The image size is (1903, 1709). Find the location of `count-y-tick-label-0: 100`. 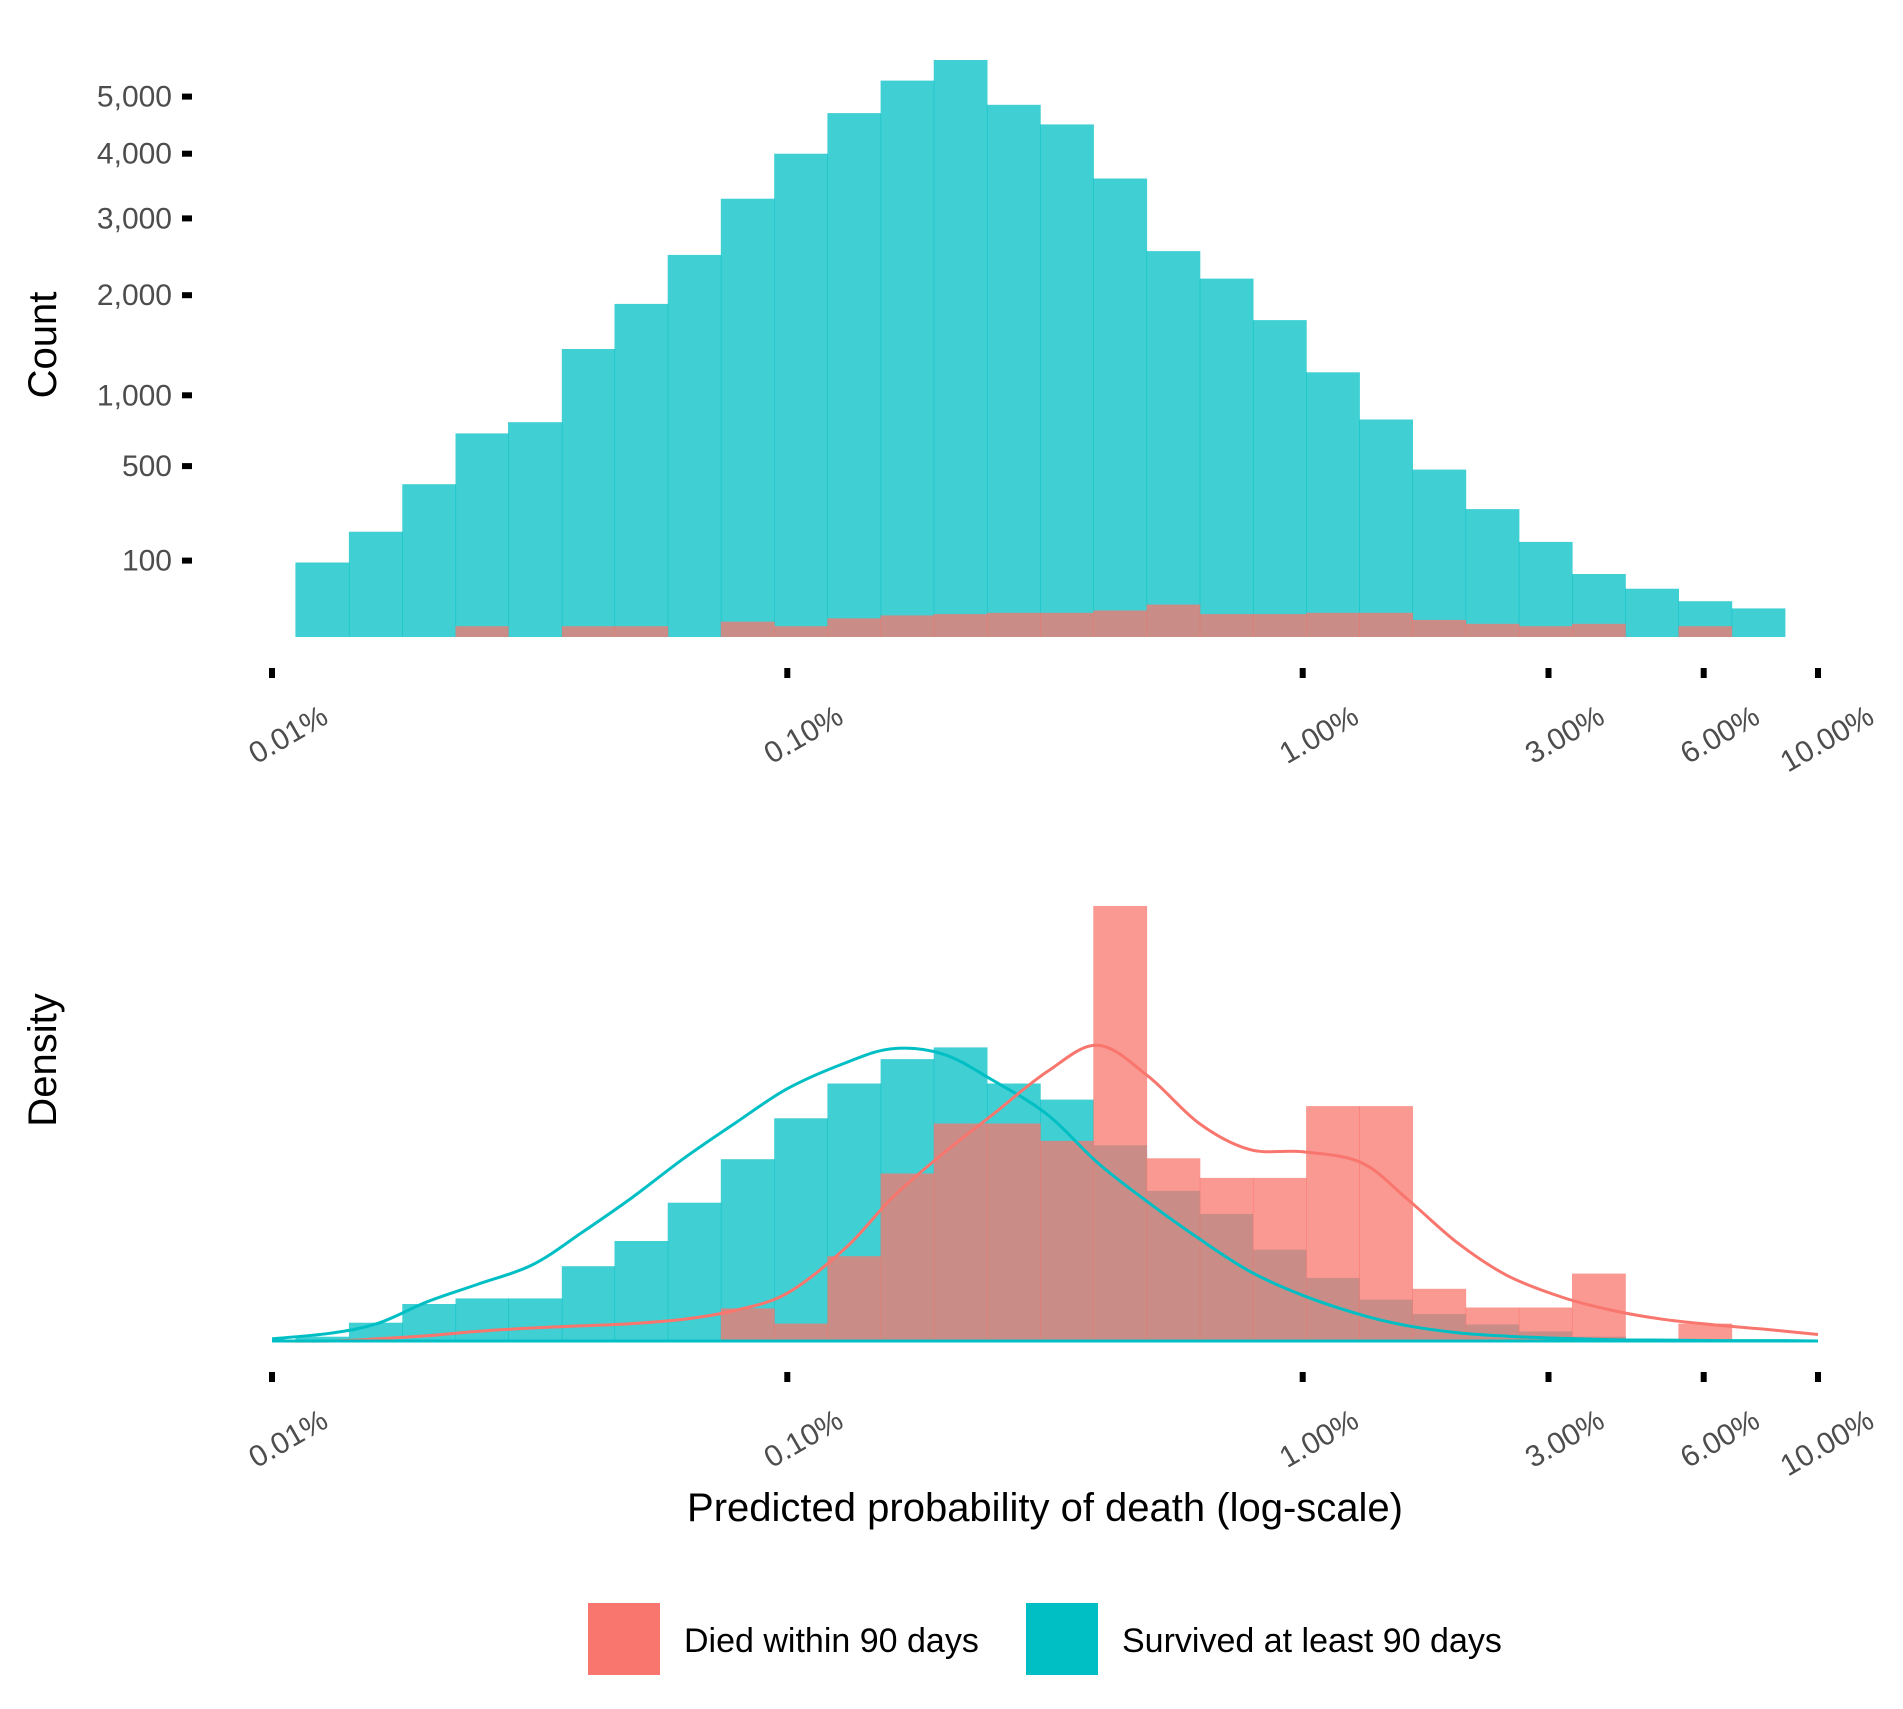

count-y-tick-label-0: 100 is located at coordinates (147, 561).